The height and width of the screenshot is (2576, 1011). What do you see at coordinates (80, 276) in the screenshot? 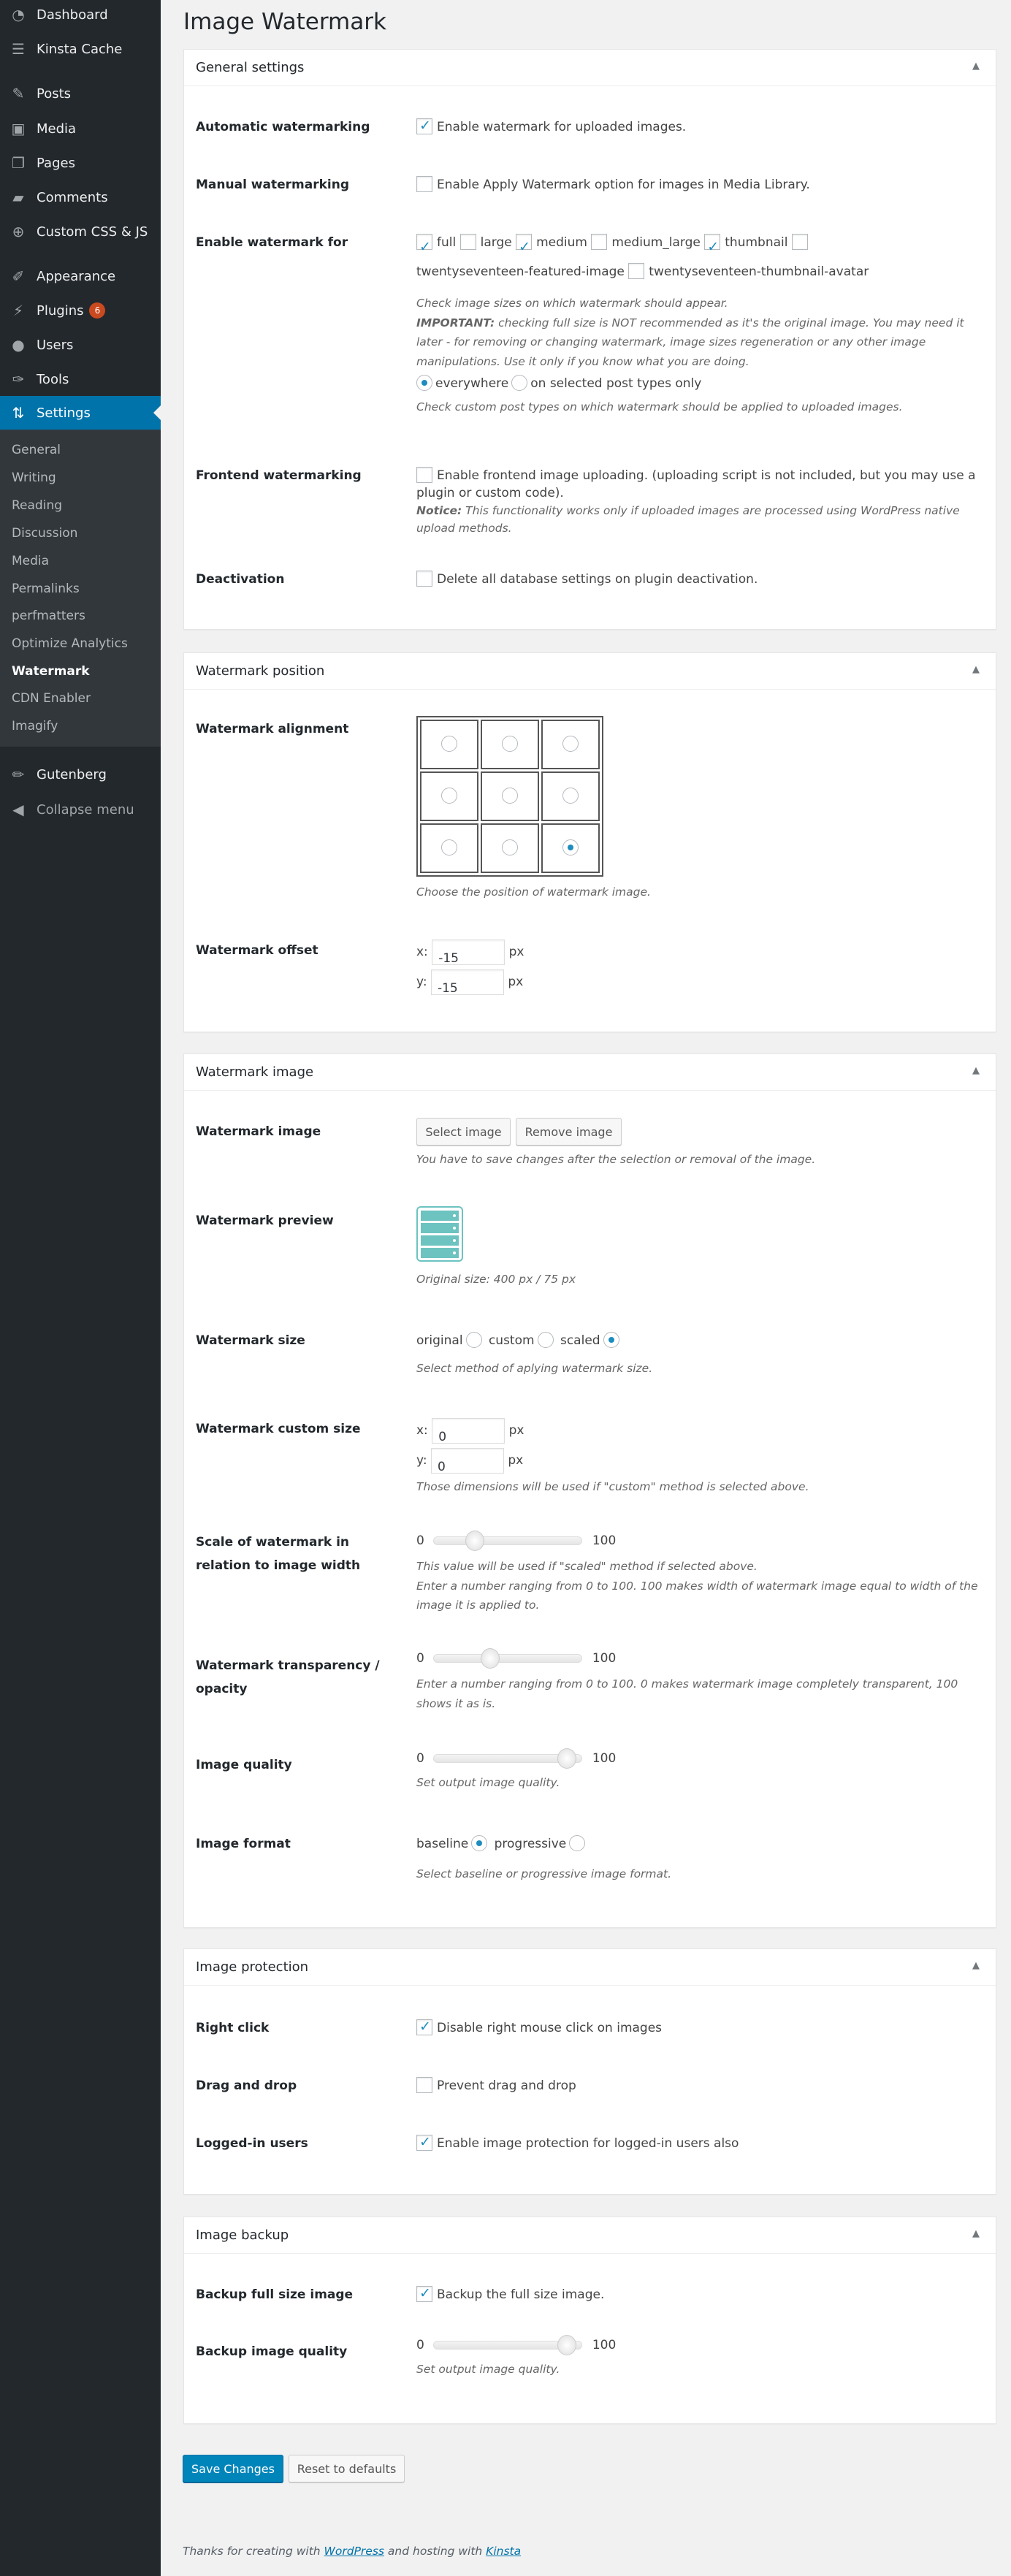
I see `menu-appearance: ✐ Appearance` at bounding box center [80, 276].